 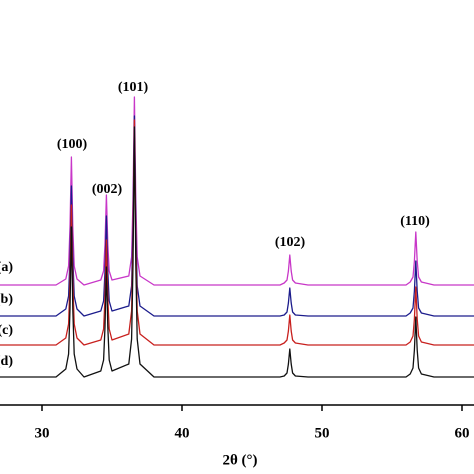 I want to click on series-label: (c), so click(x=6, y=330).